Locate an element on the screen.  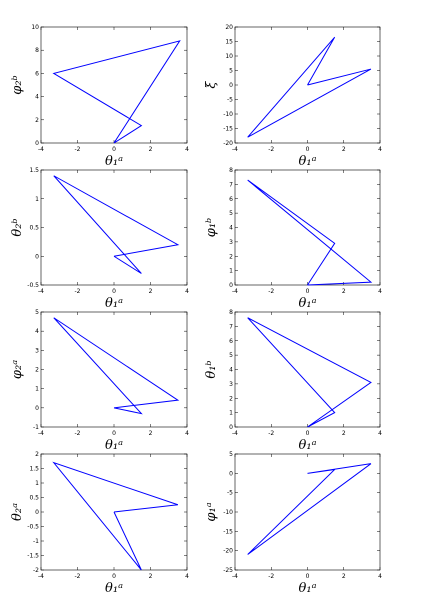
y-tick-label: 1.5 is located at coordinates (34, 469).